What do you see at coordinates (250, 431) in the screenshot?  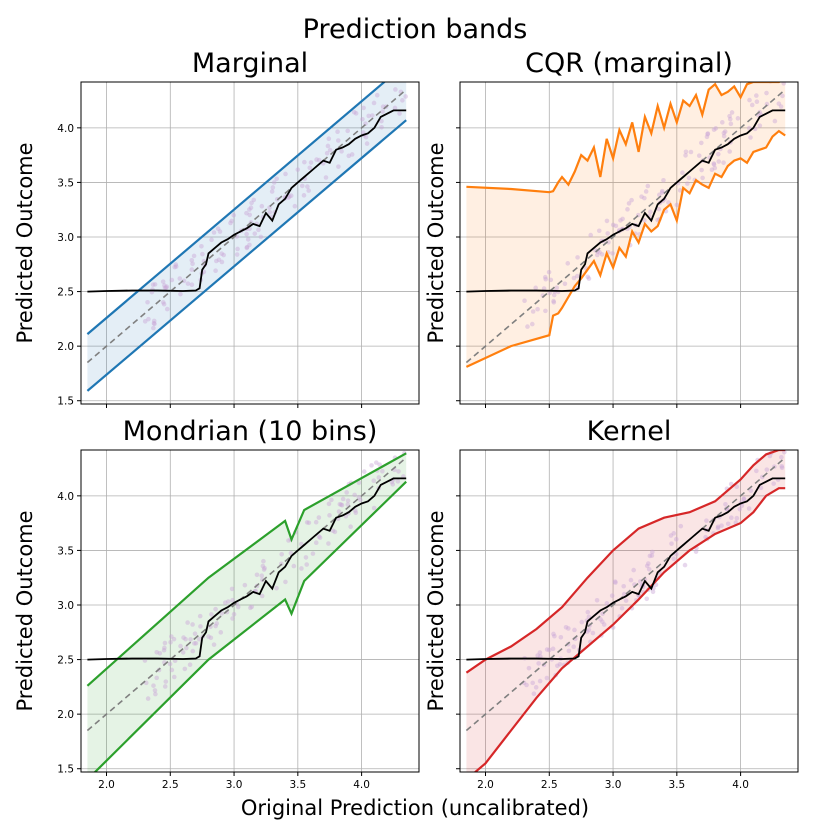 I see `subplot-title: Mondrian (10 bins)` at bounding box center [250, 431].